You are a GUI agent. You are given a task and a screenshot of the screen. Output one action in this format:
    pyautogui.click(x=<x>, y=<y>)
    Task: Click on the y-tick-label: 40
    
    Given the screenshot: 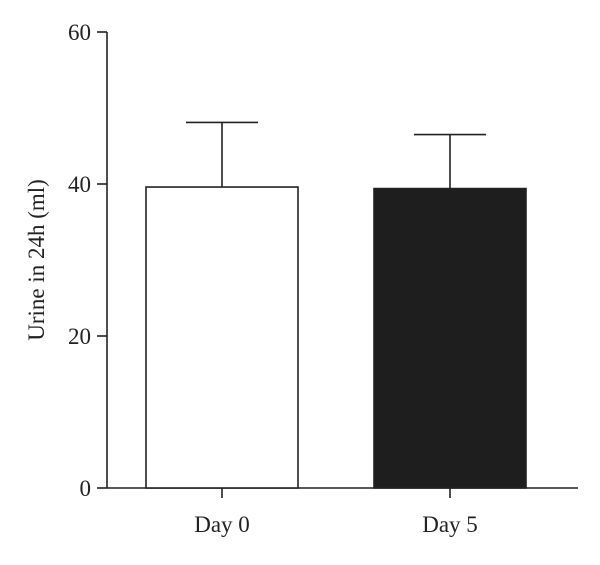 What is the action you would take?
    pyautogui.click(x=79, y=184)
    